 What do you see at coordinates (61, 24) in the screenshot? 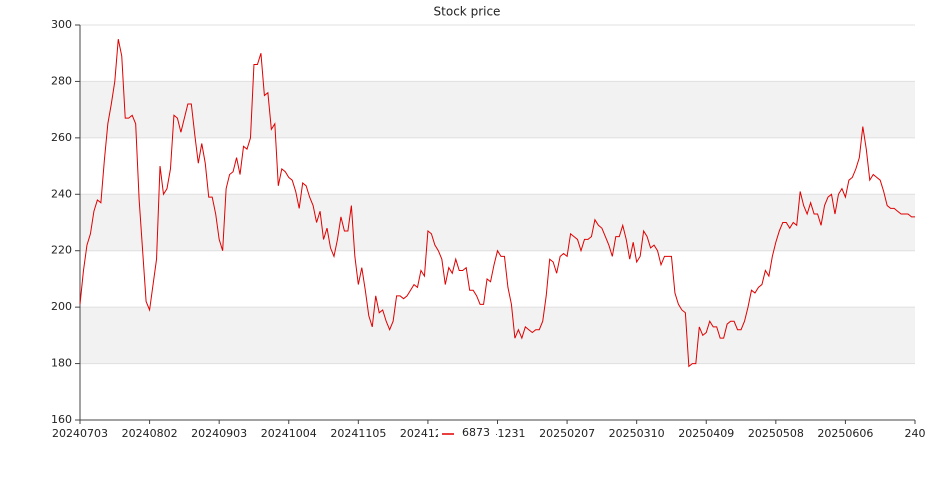
I see `y-tick-label: 300` at bounding box center [61, 24].